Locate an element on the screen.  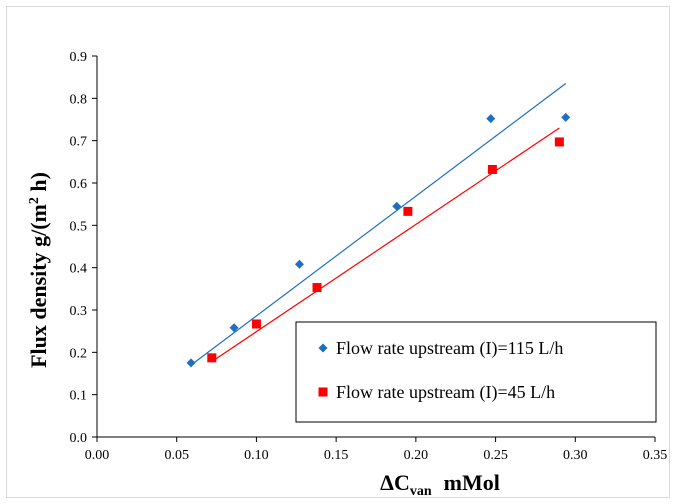
y-tick-label: 0.1 is located at coordinates (79, 396).